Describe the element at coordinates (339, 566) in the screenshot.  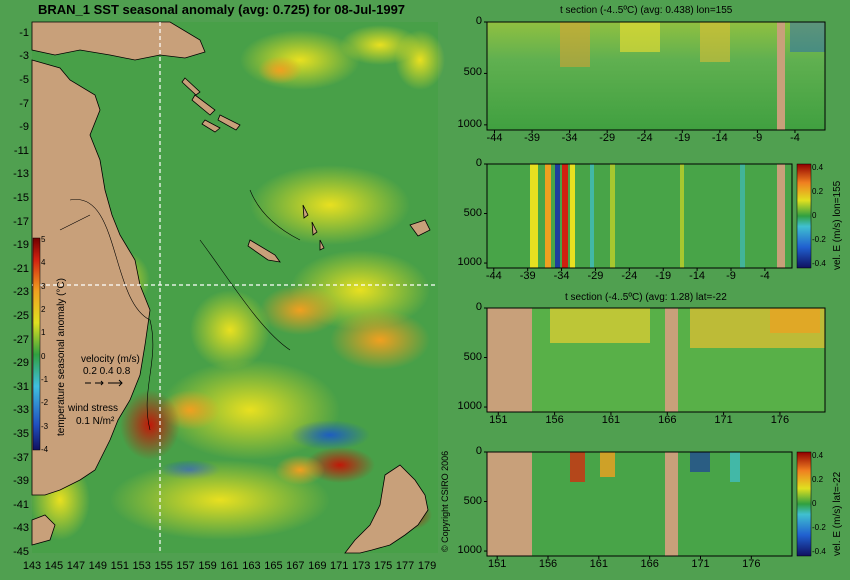
I see `map-x-tick-label: 171` at that location.